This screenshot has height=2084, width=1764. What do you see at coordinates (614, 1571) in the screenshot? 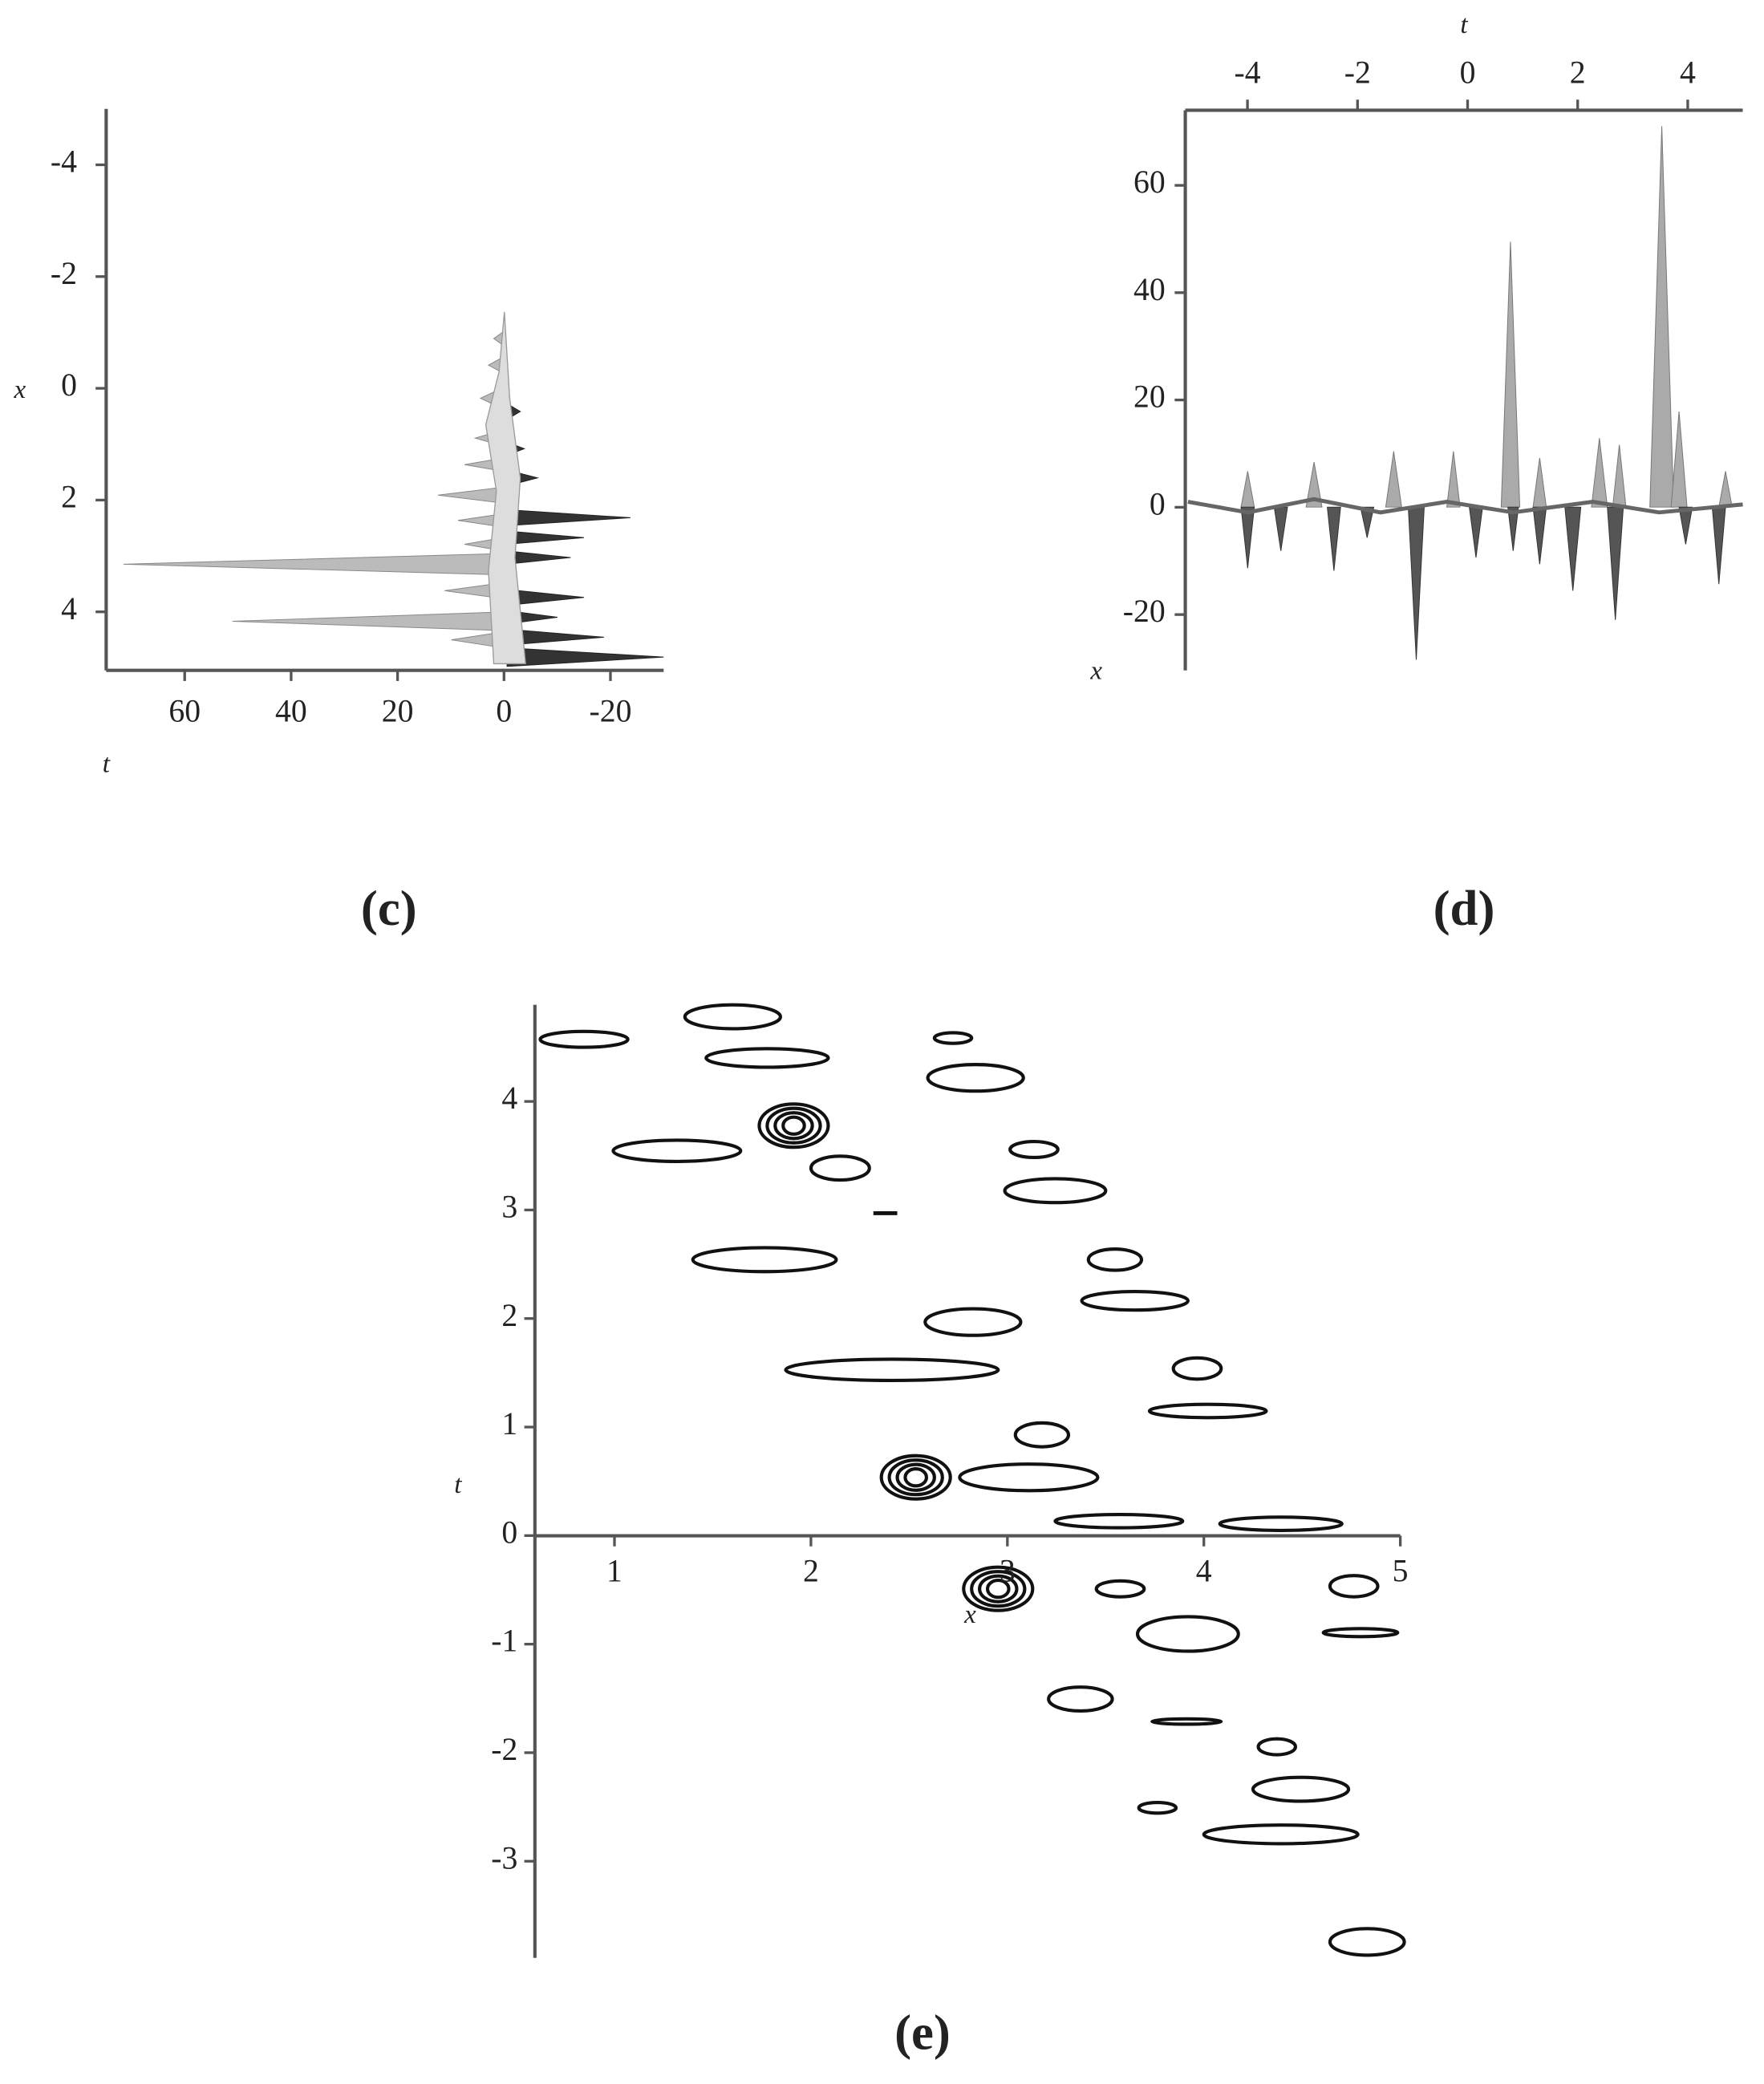
I see `x-tick-label: 1` at bounding box center [614, 1571].